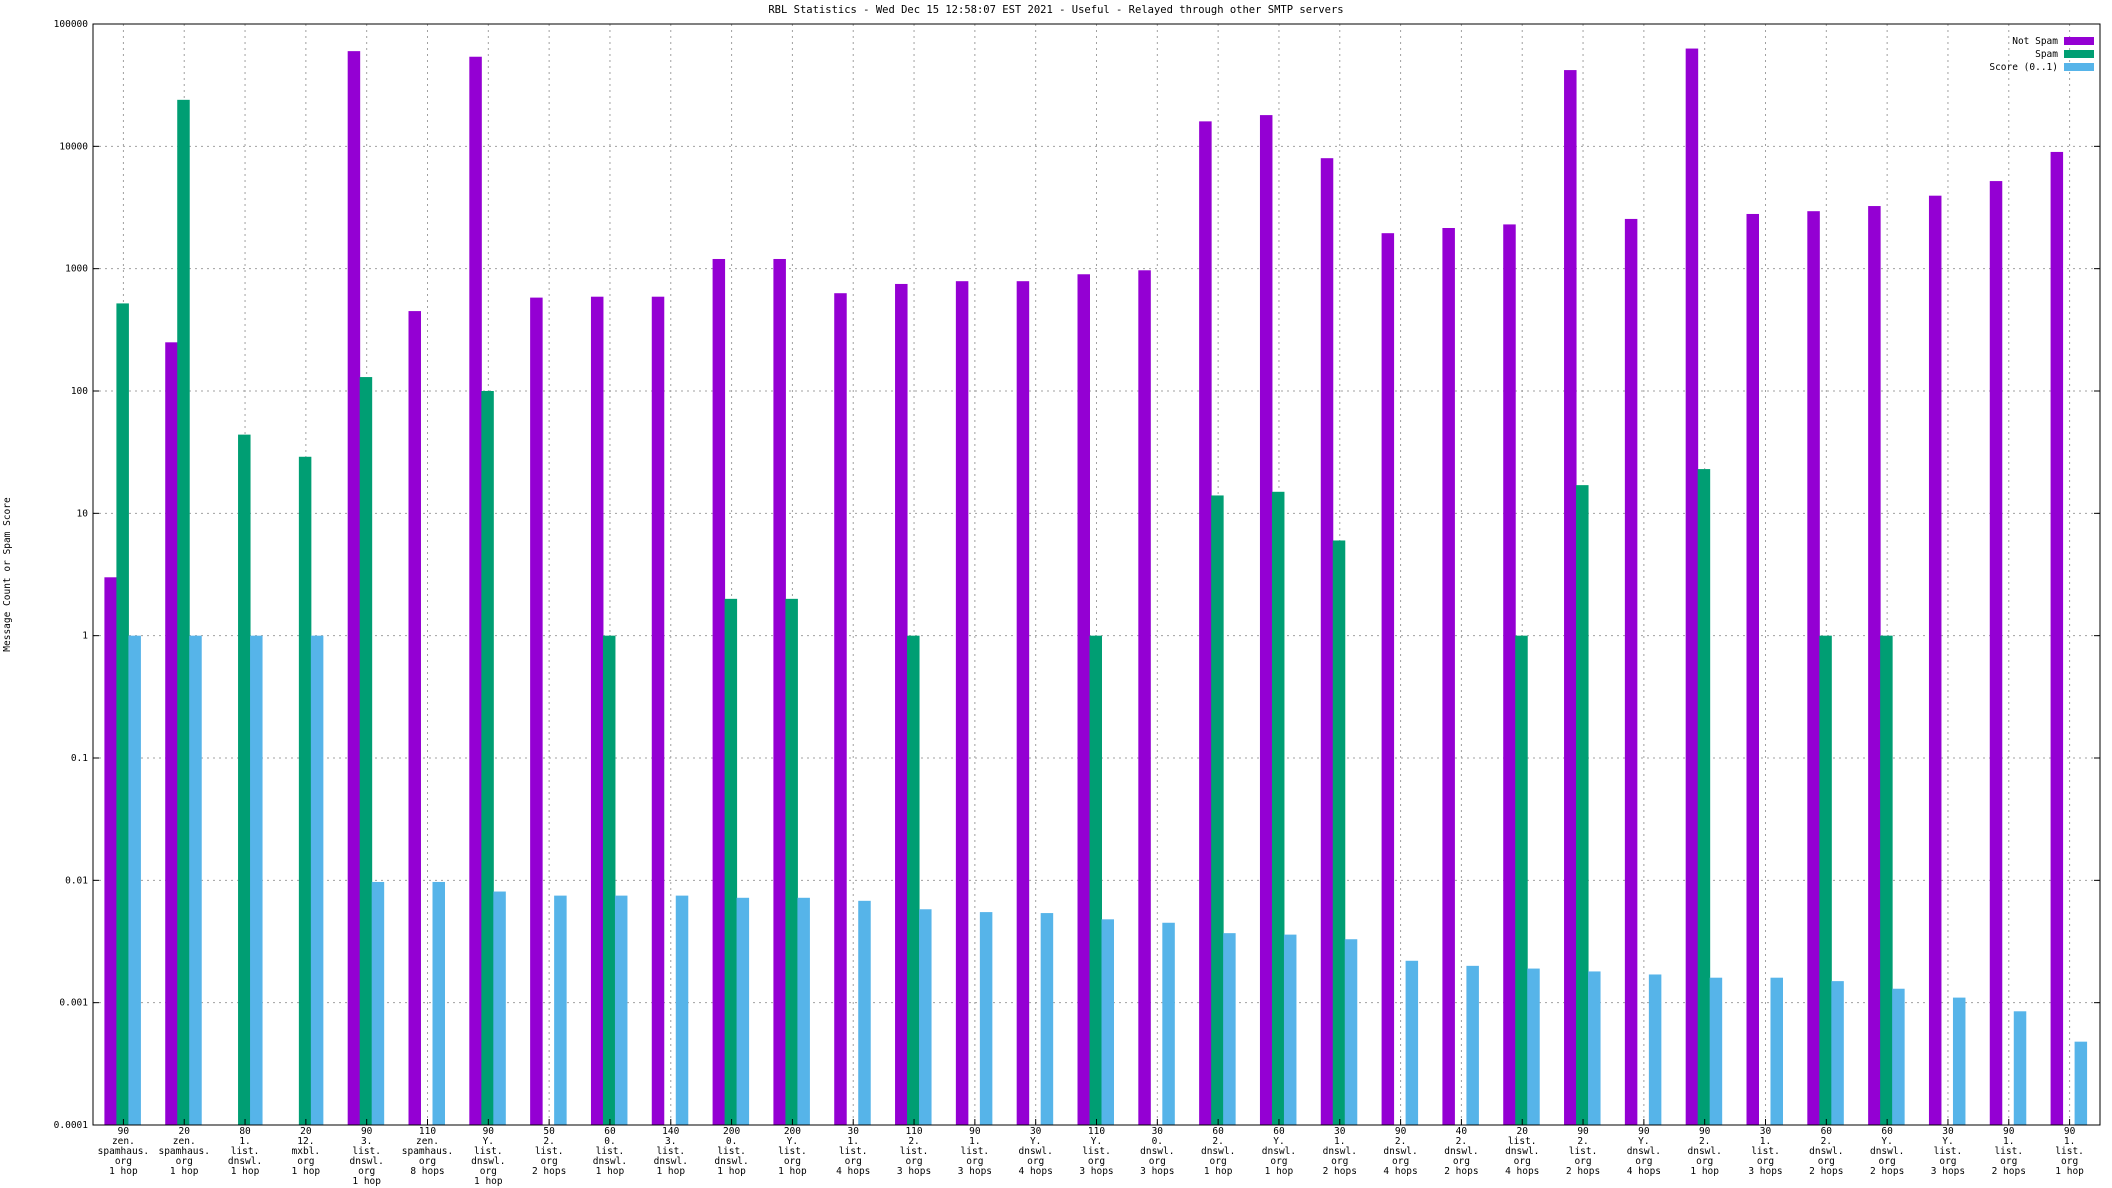 Image resolution: width=2112 pixels, height=1188 pixels. I want to click on x-tick-label: 60 Y. dnswl. org 1 hop, so click(1279, 1151).